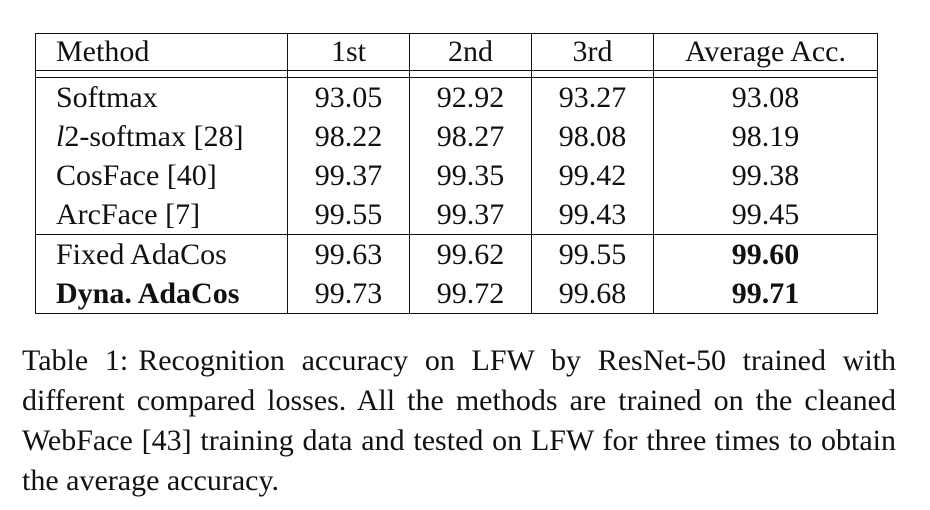  I want to click on method-cell: l2-softmax [28], so click(161, 136).